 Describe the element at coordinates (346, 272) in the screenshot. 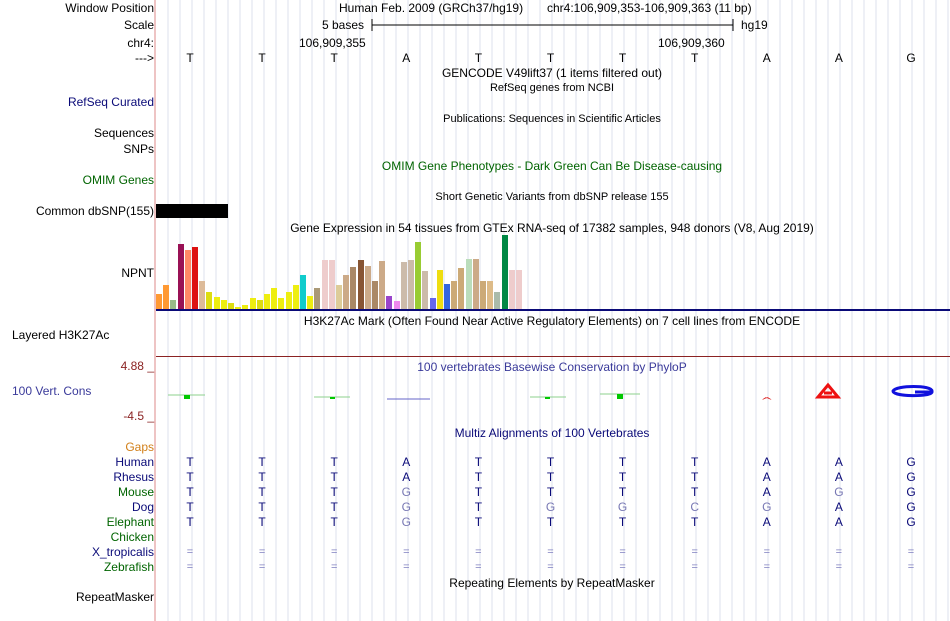

I see `gtex-expression-bars` at that location.